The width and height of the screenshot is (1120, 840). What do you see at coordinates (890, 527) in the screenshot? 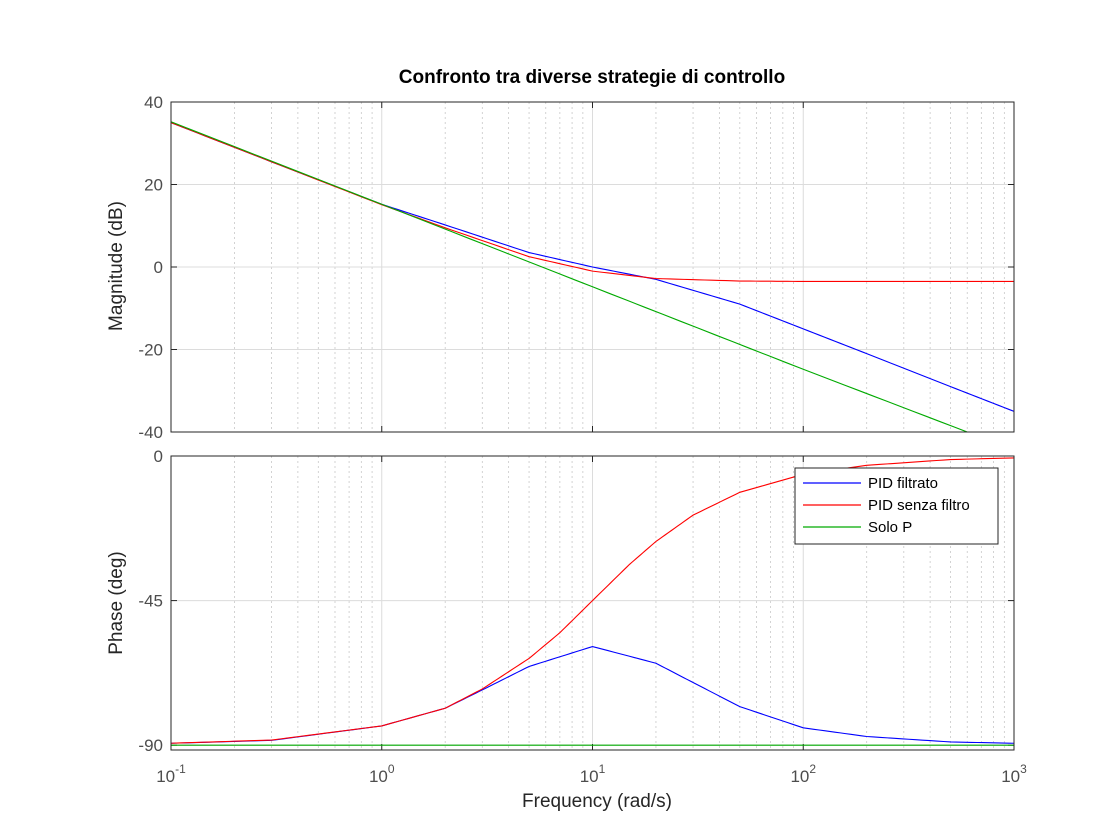
I see `legend-label: Solo P` at bounding box center [890, 527].